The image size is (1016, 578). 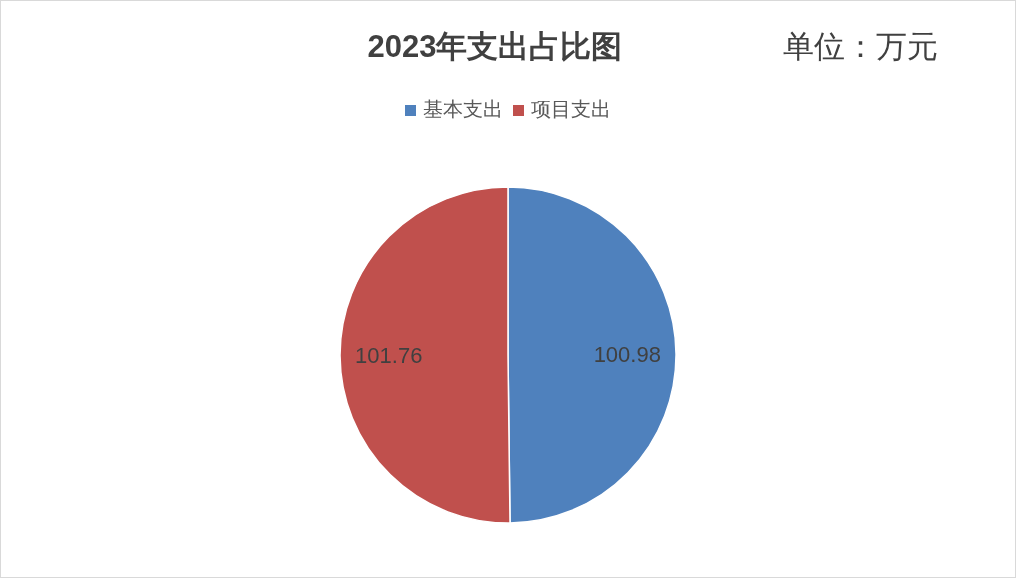 What do you see at coordinates (627, 354) in the screenshot?
I see `data-label: 100.98` at bounding box center [627, 354].